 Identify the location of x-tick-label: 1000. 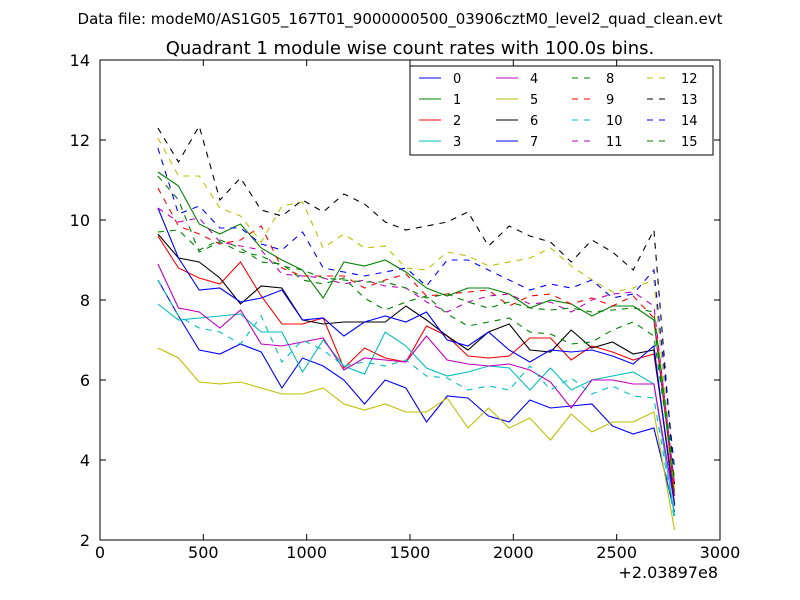
(306, 552).